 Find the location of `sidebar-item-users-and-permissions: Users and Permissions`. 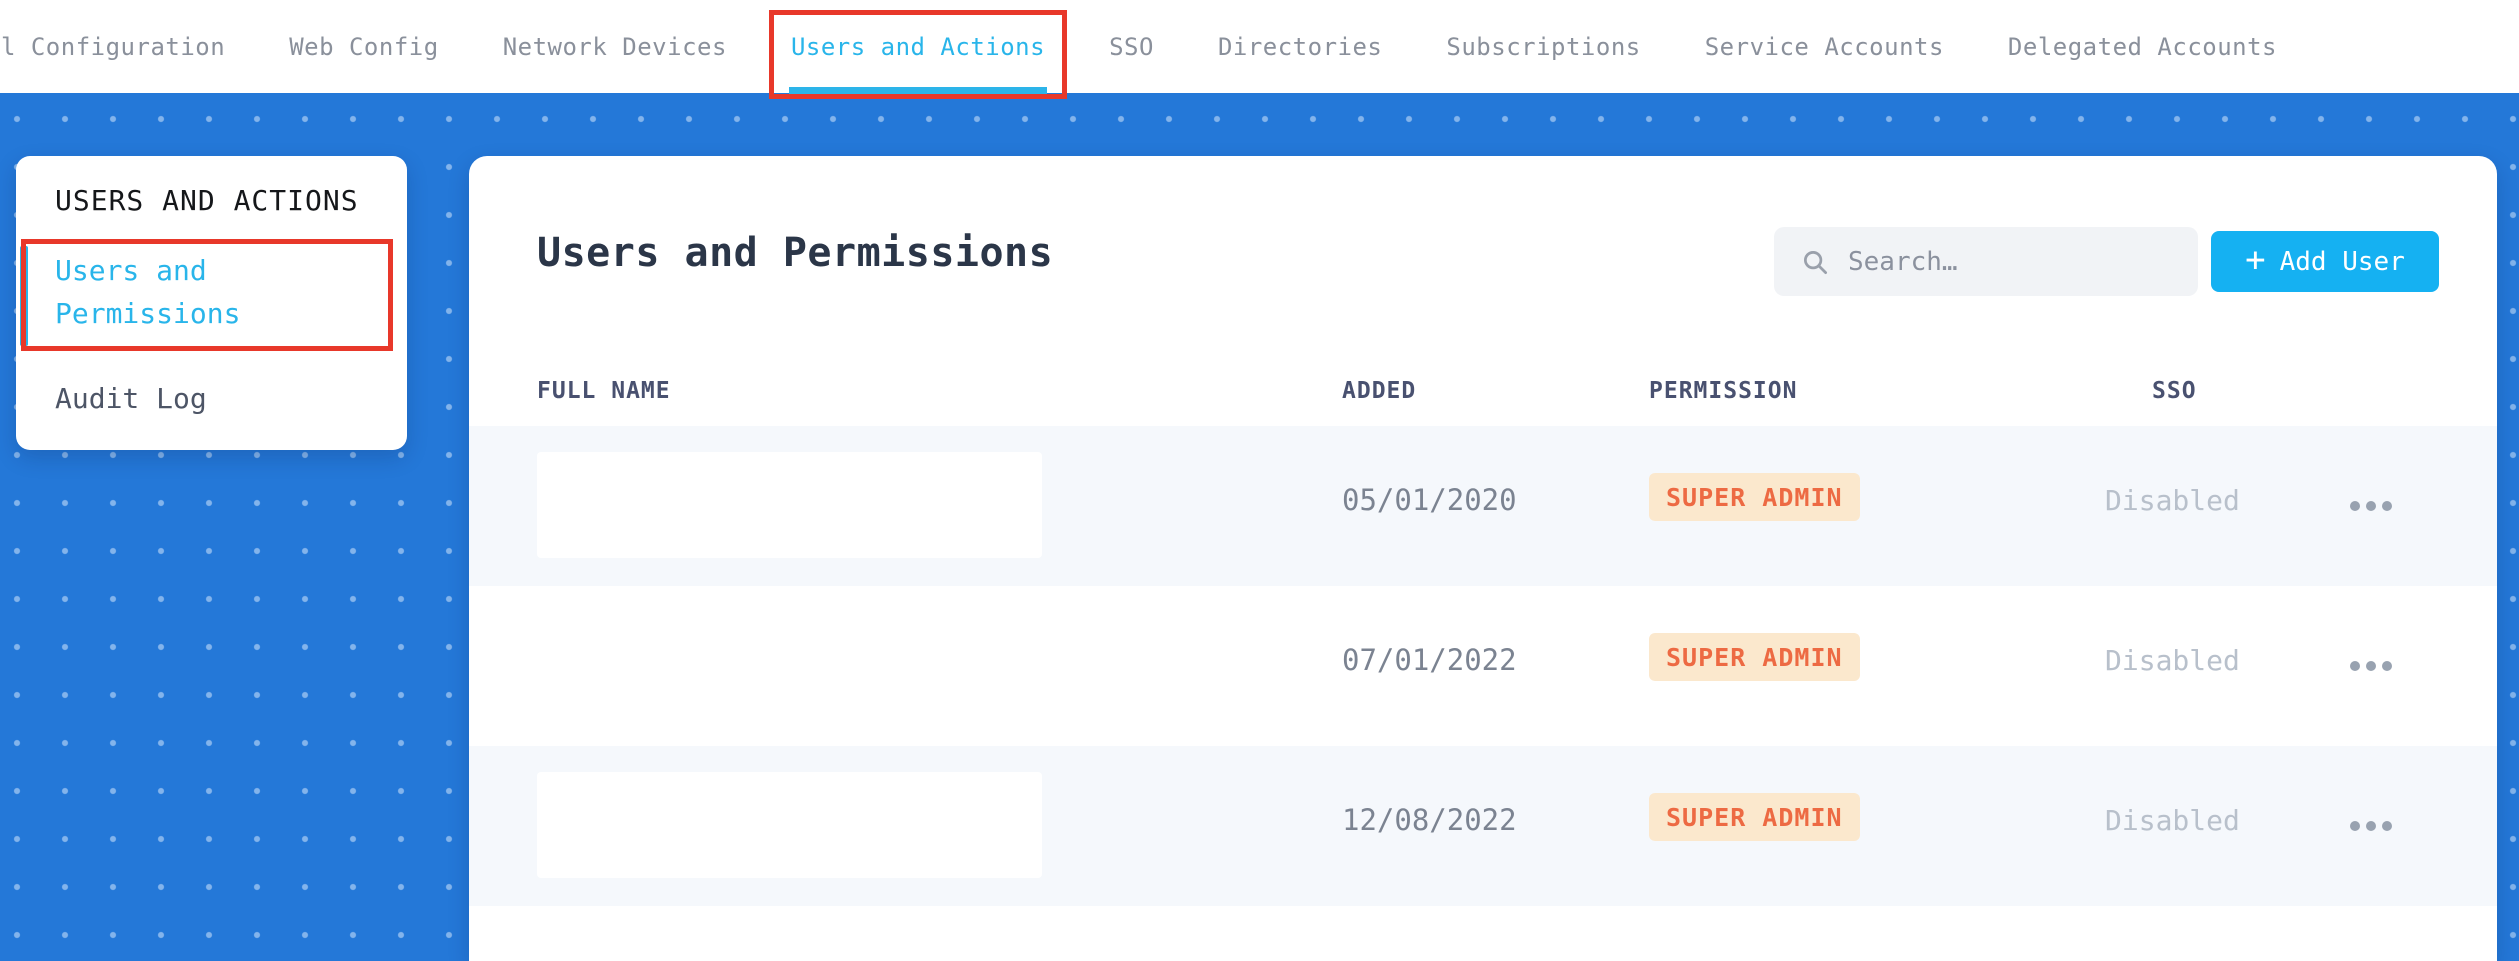

sidebar-item-users-and-permissions: Users and Permissions is located at coordinates (148, 292).